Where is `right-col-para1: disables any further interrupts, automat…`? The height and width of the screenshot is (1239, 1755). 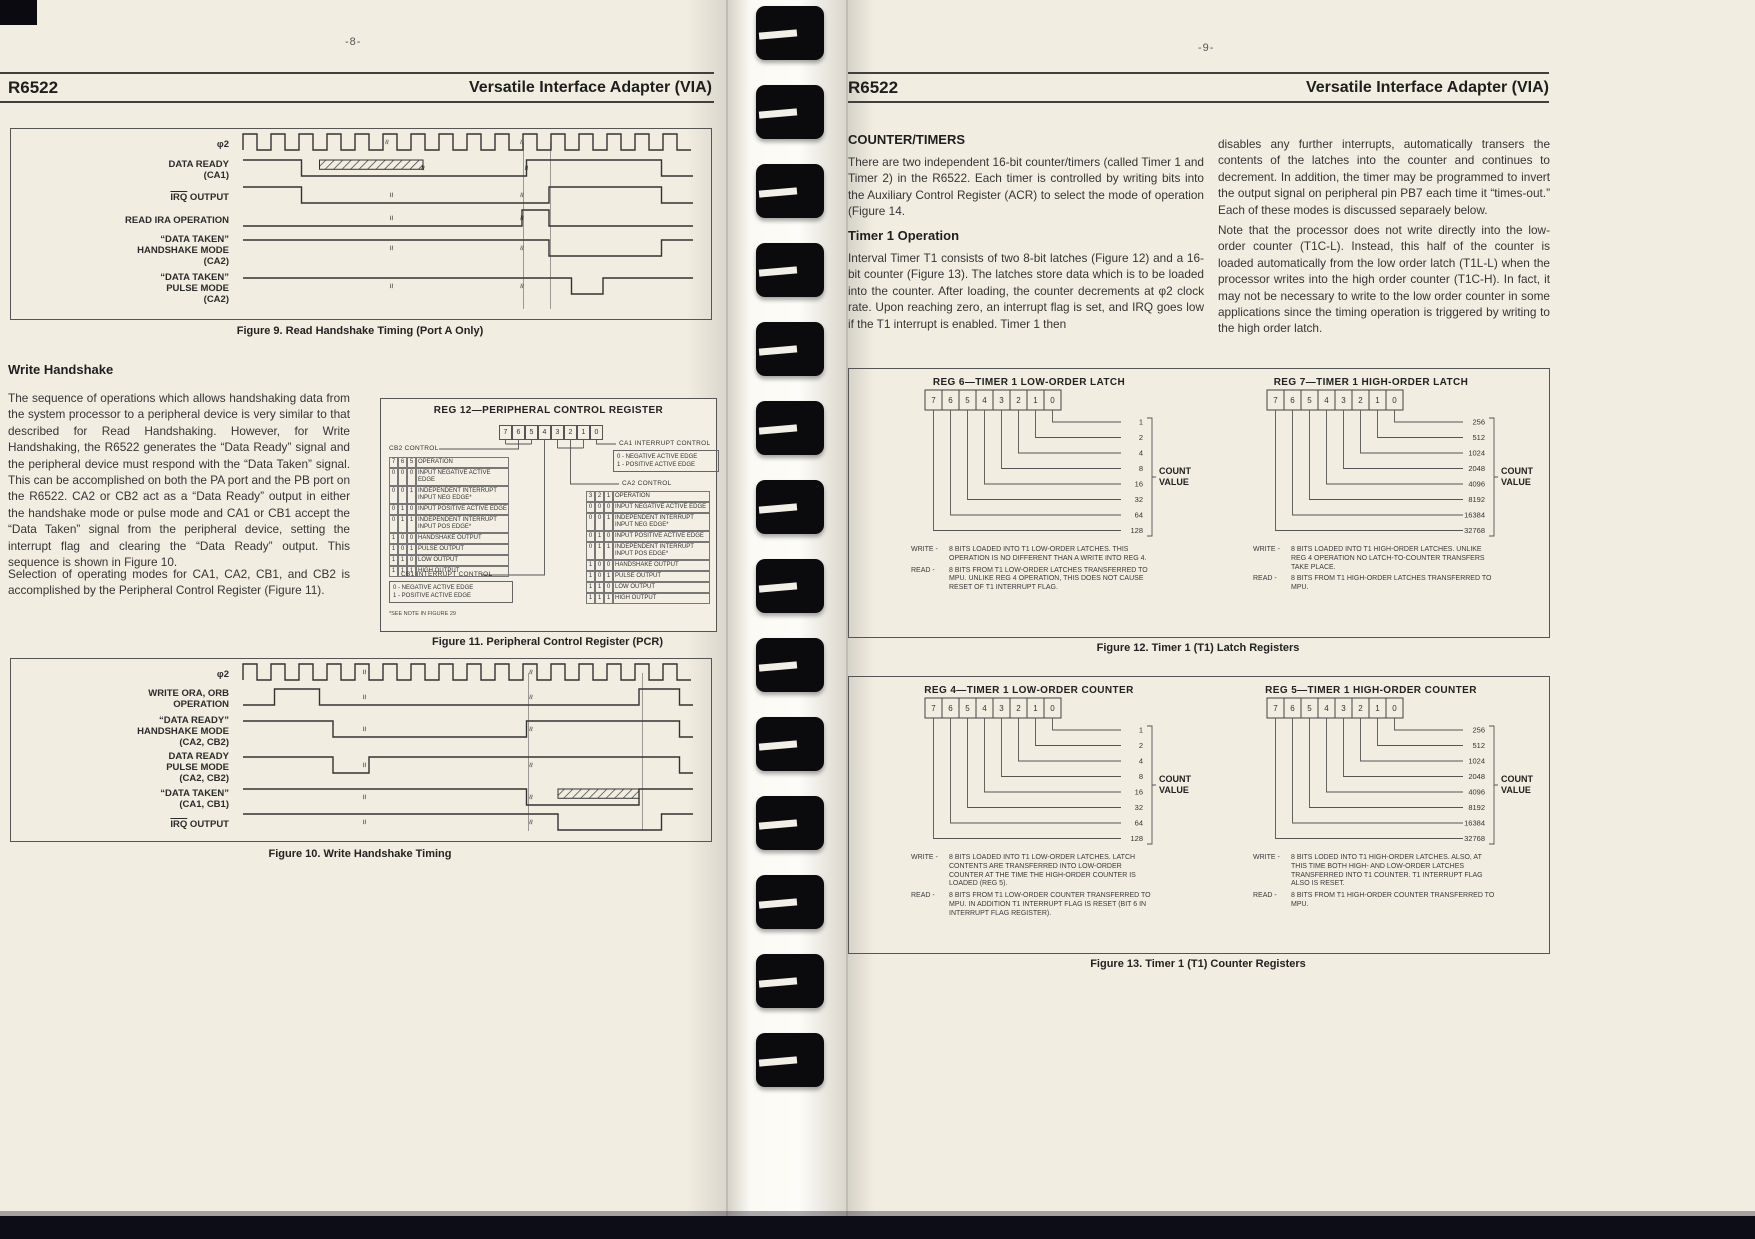 right-col-para1: disables any further interrupts, automat… is located at coordinates (1384, 177).